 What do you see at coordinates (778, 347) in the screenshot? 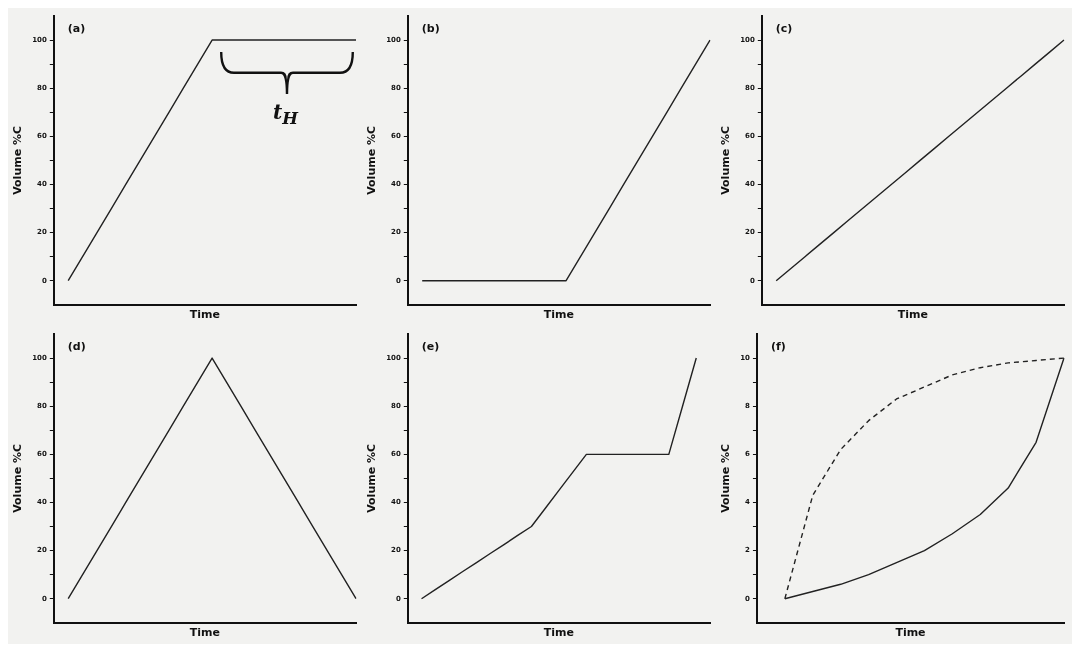
I see `text: (f)` at bounding box center [778, 347].